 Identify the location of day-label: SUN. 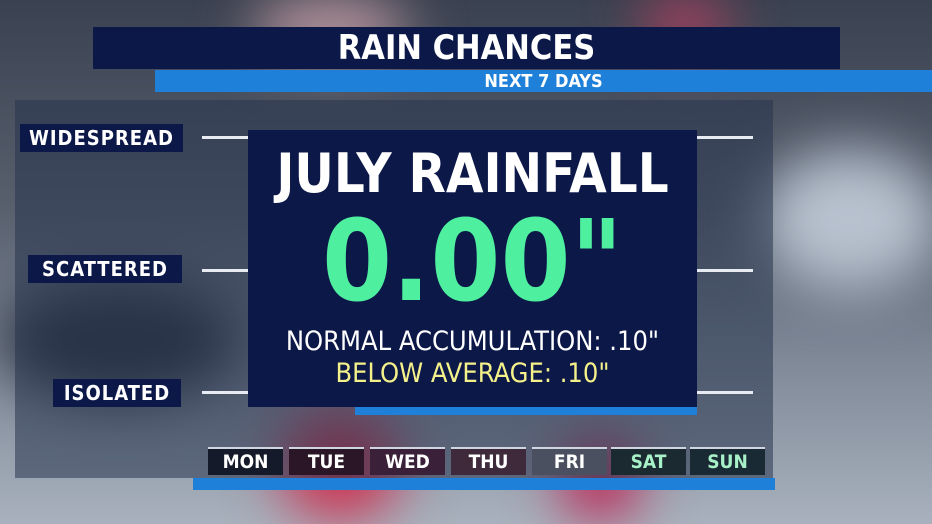
(727, 461).